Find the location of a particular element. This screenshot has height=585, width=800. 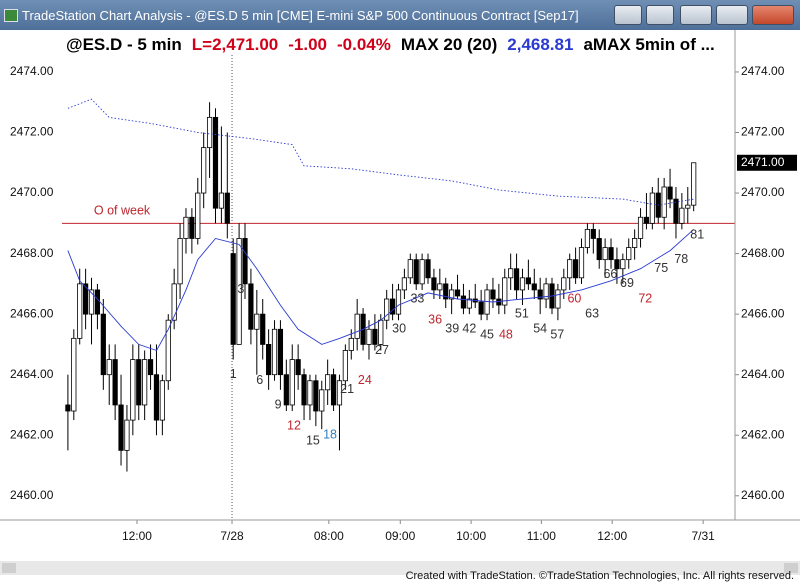

indicator-name: MAX 20 (20) is located at coordinates (449, 44).